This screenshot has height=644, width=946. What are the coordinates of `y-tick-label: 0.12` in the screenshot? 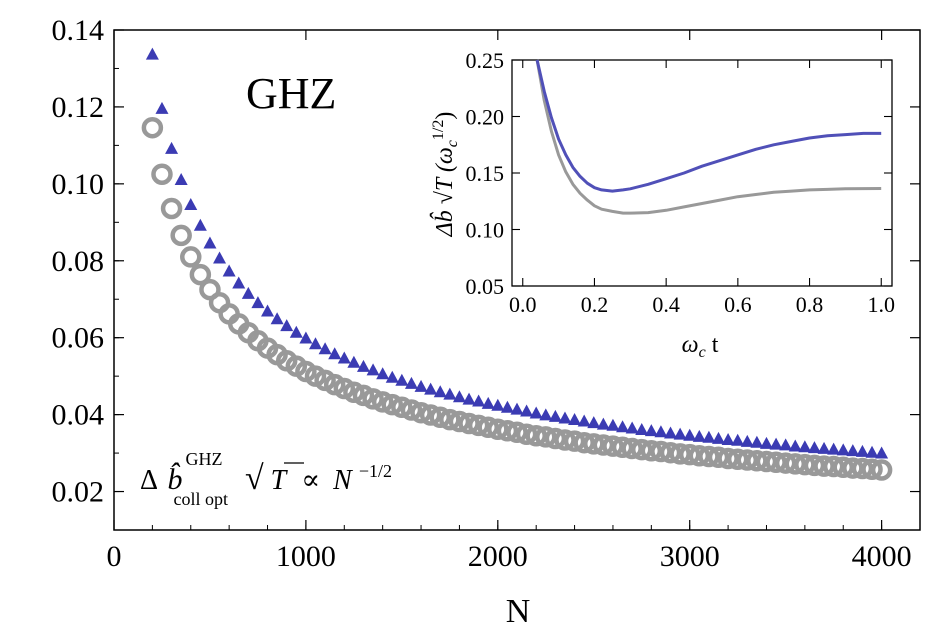 It's located at (78, 107).